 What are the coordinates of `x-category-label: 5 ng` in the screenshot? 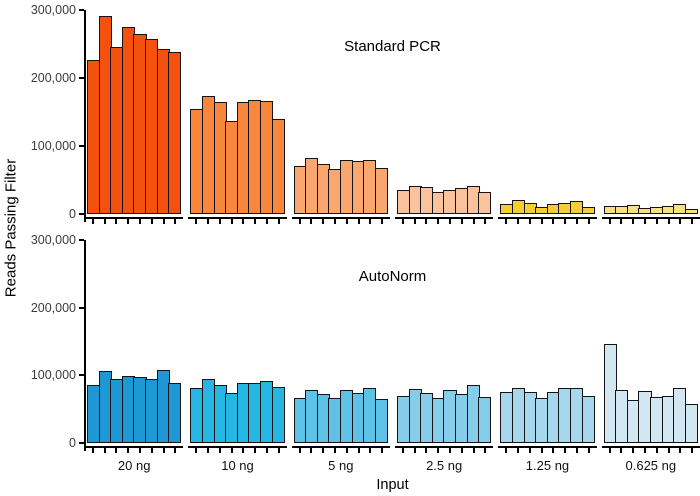 It's located at (341, 465).